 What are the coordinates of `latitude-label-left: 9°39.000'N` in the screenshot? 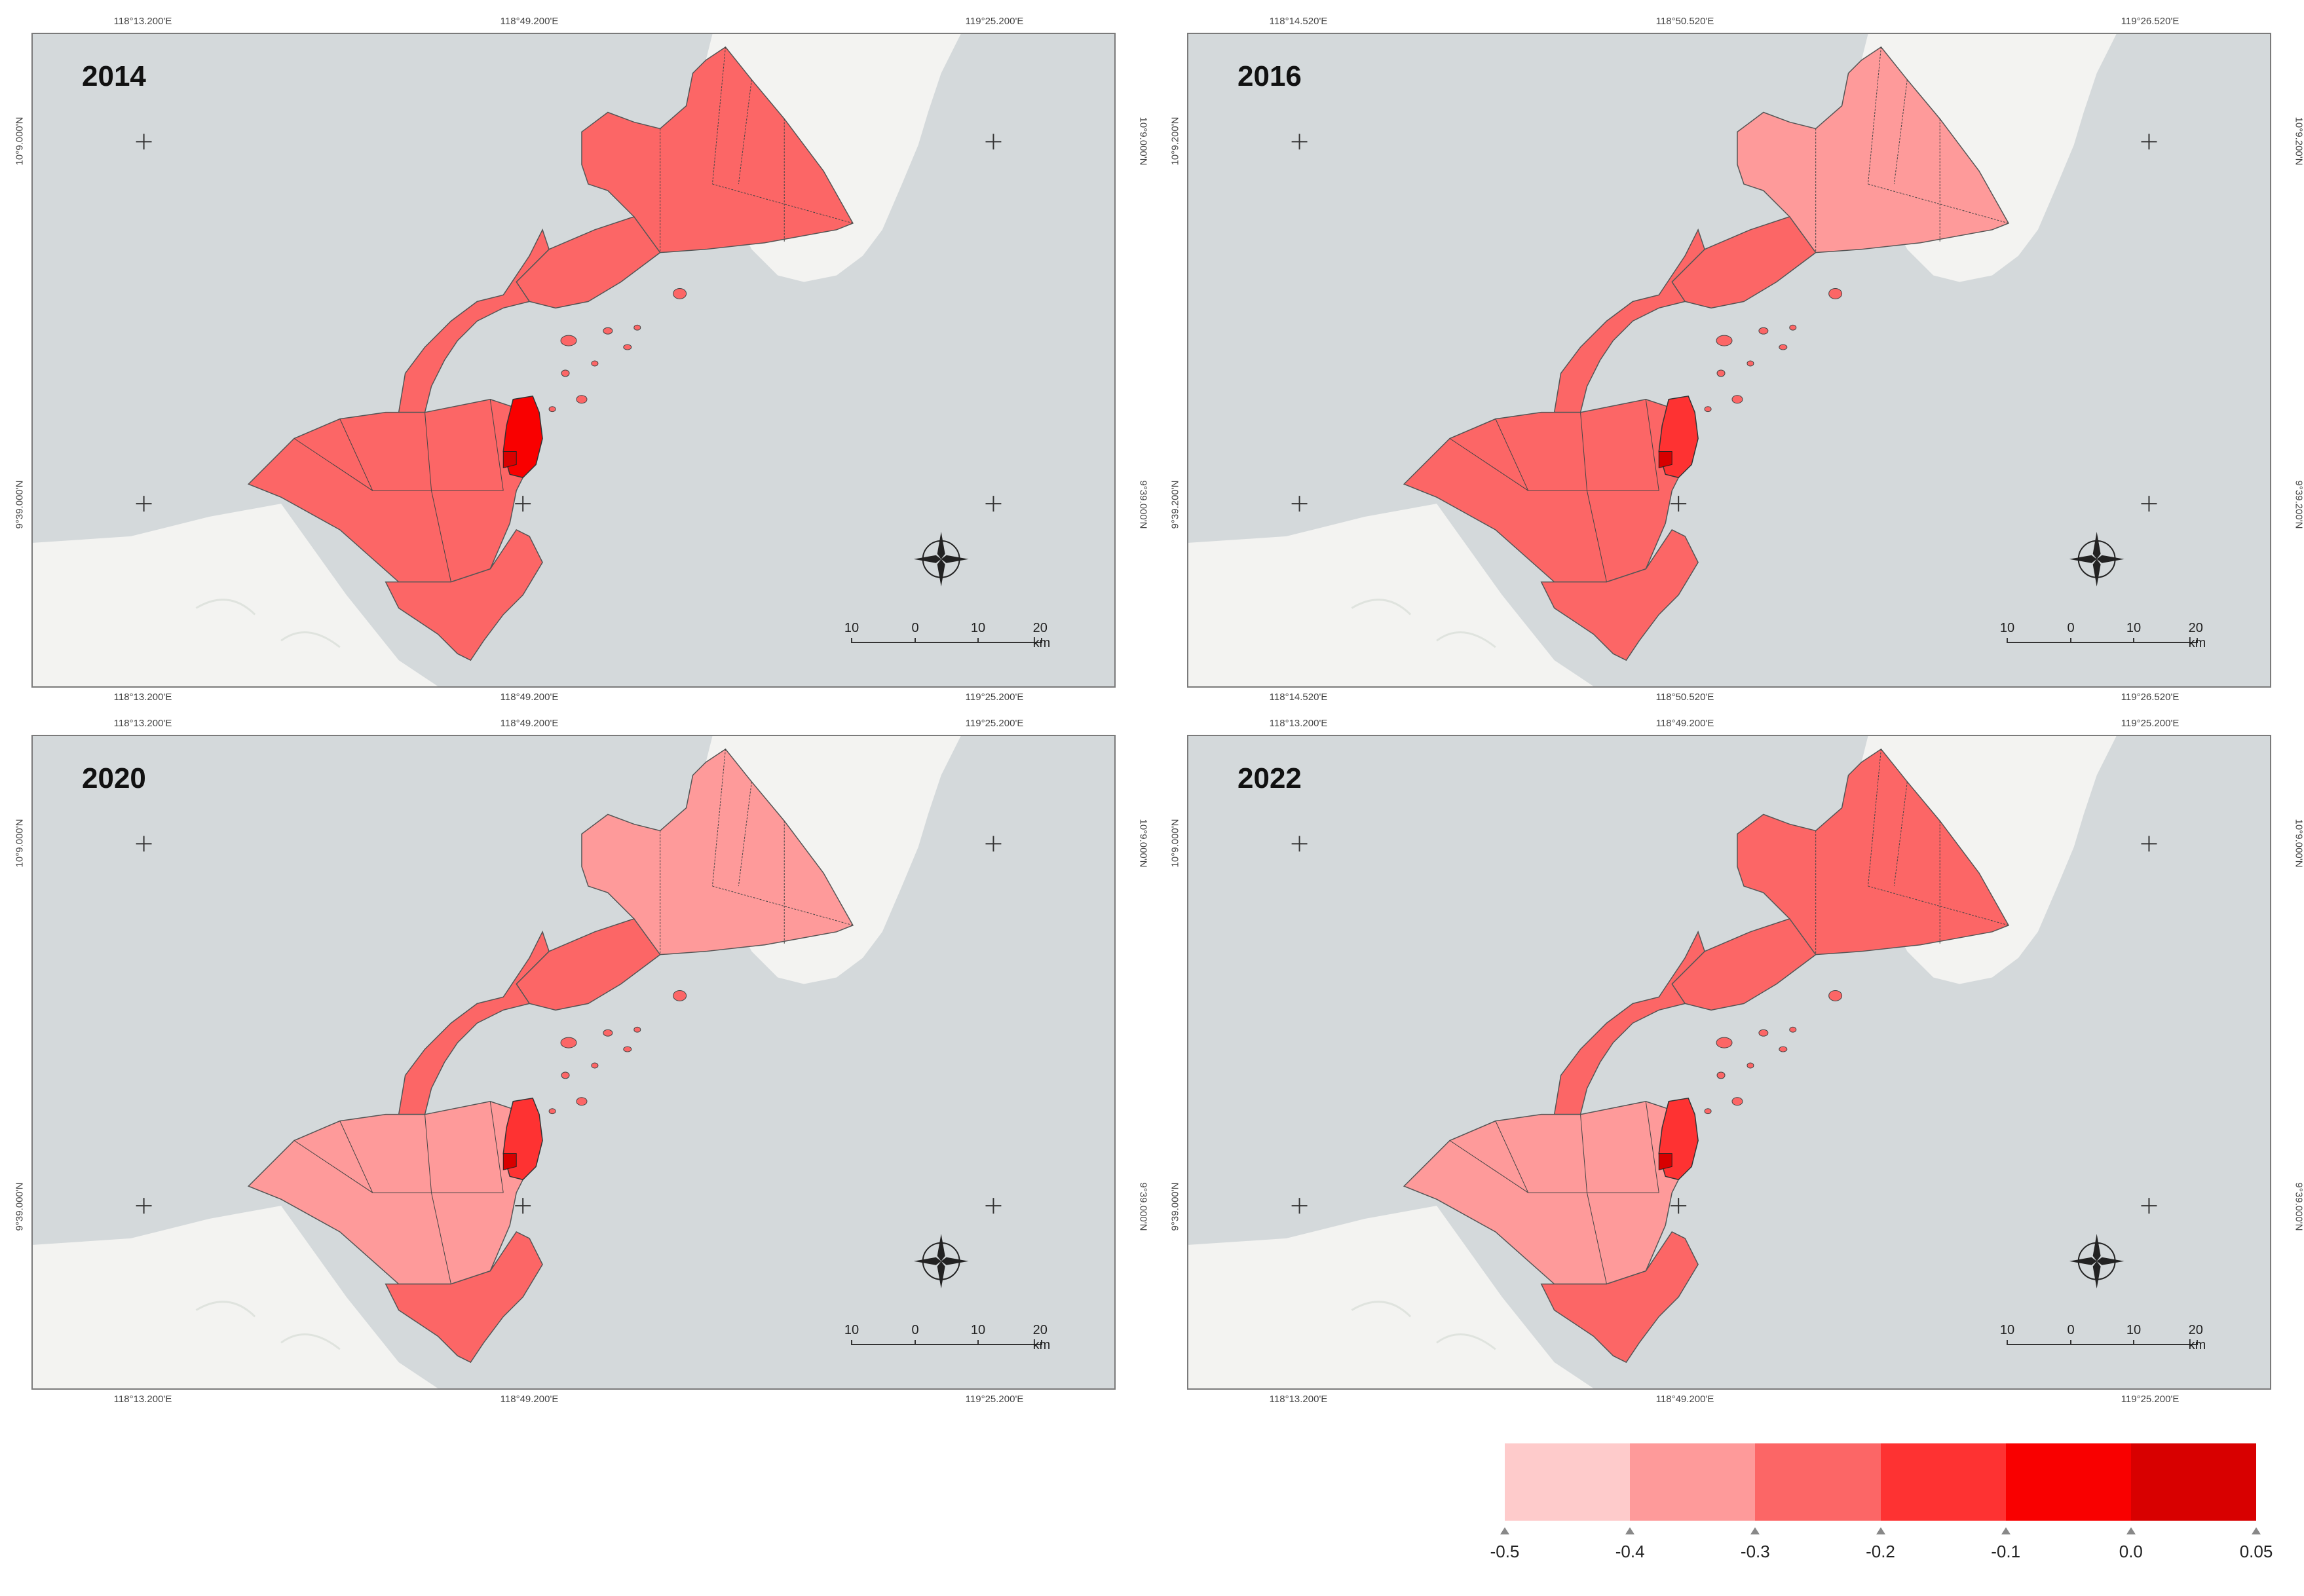 It's located at (20, 504).